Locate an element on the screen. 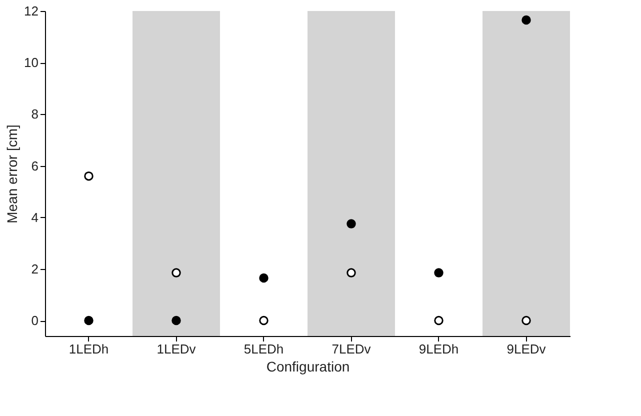 The height and width of the screenshot is (416, 641). y-axis-title: Mean error [cm] is located at coordinates (12, 174).